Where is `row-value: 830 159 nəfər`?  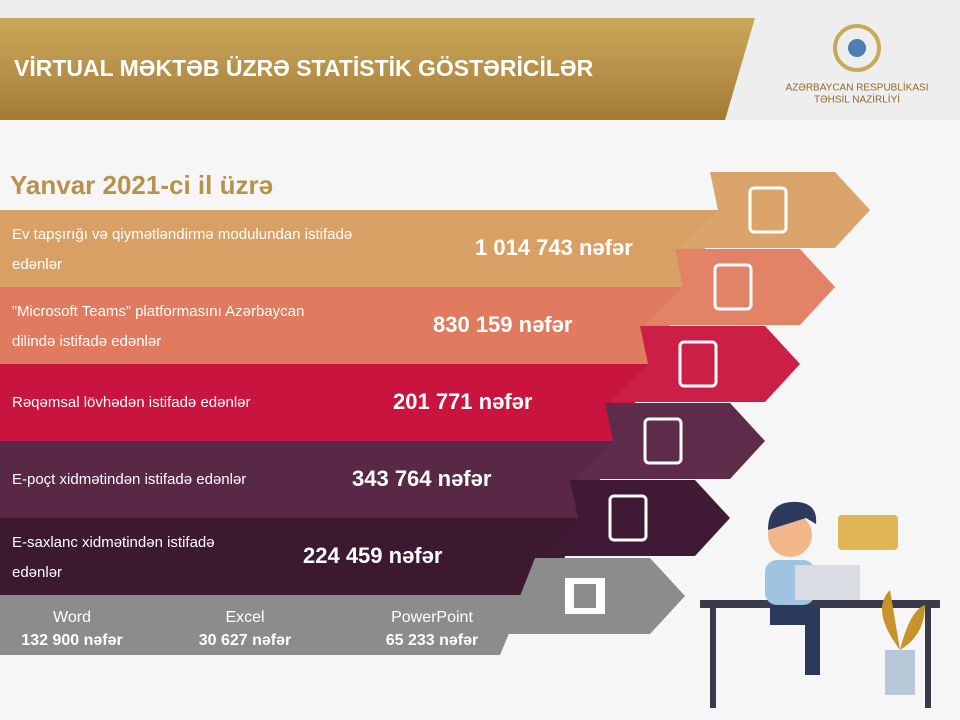 row-value: 830 159 nəfər is located at coordinates (503, 324).